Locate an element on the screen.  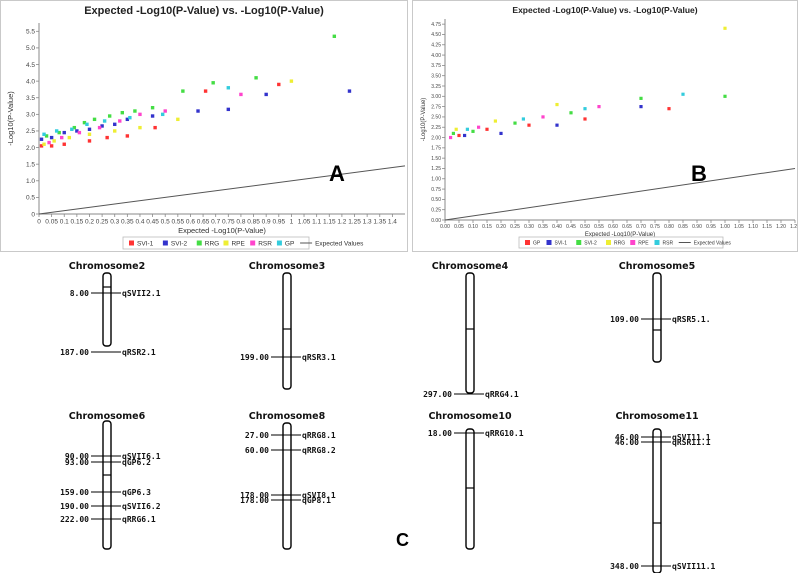
chart-b-legend-label: RPE is located at coordinates (643, 243).